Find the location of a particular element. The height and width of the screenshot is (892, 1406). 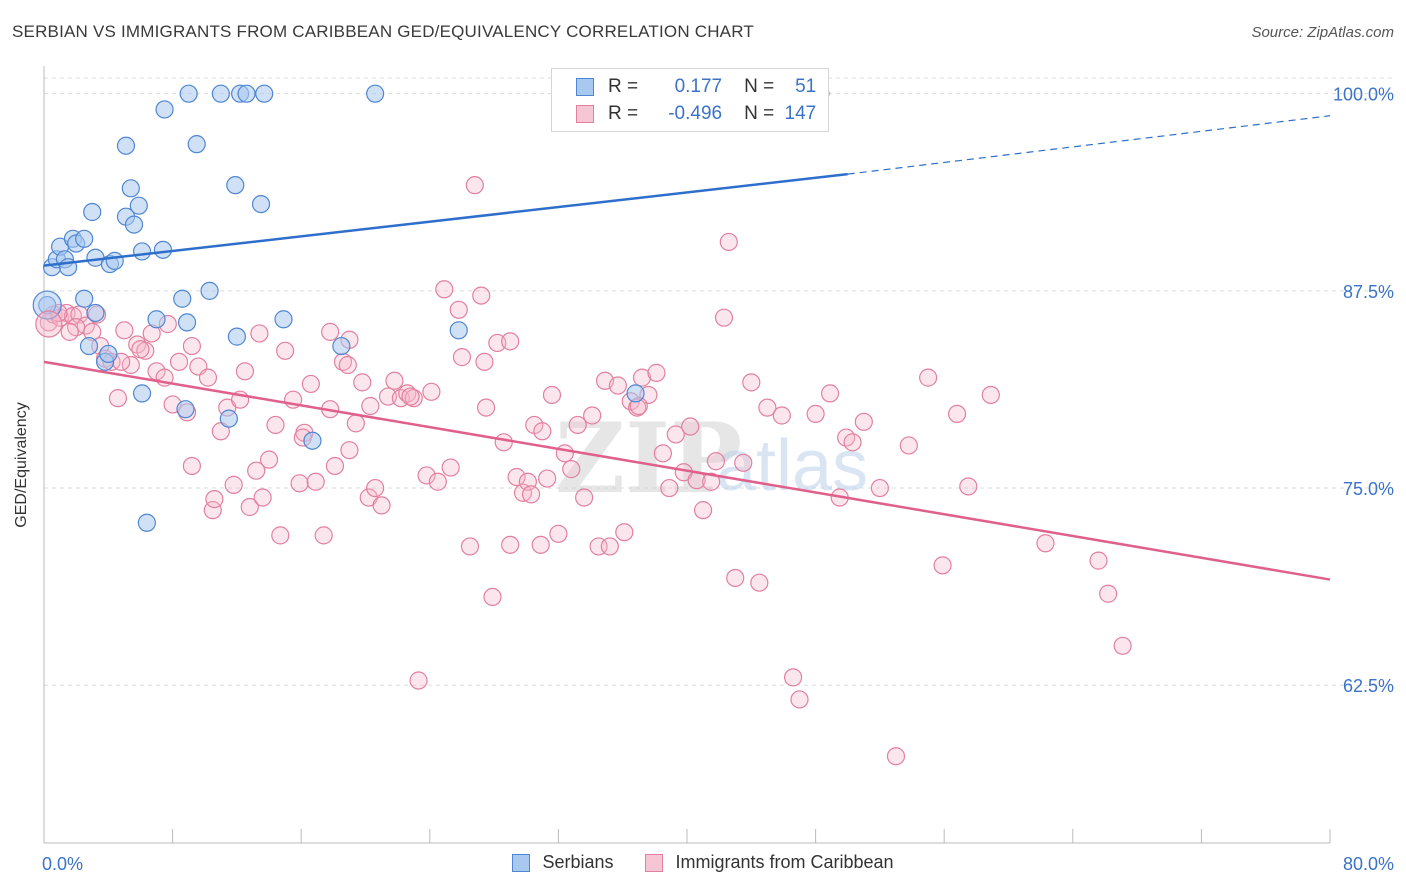

watermark-atlas: atlas is located at coordinates (792, 466).